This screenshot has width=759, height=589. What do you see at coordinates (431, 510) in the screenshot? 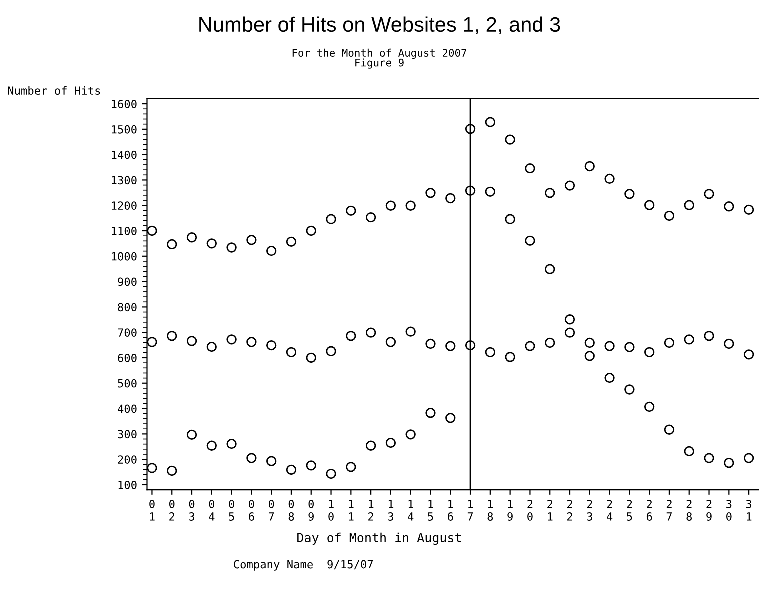
I see `x-tick-label: 15` at bounding box center [431, 510].